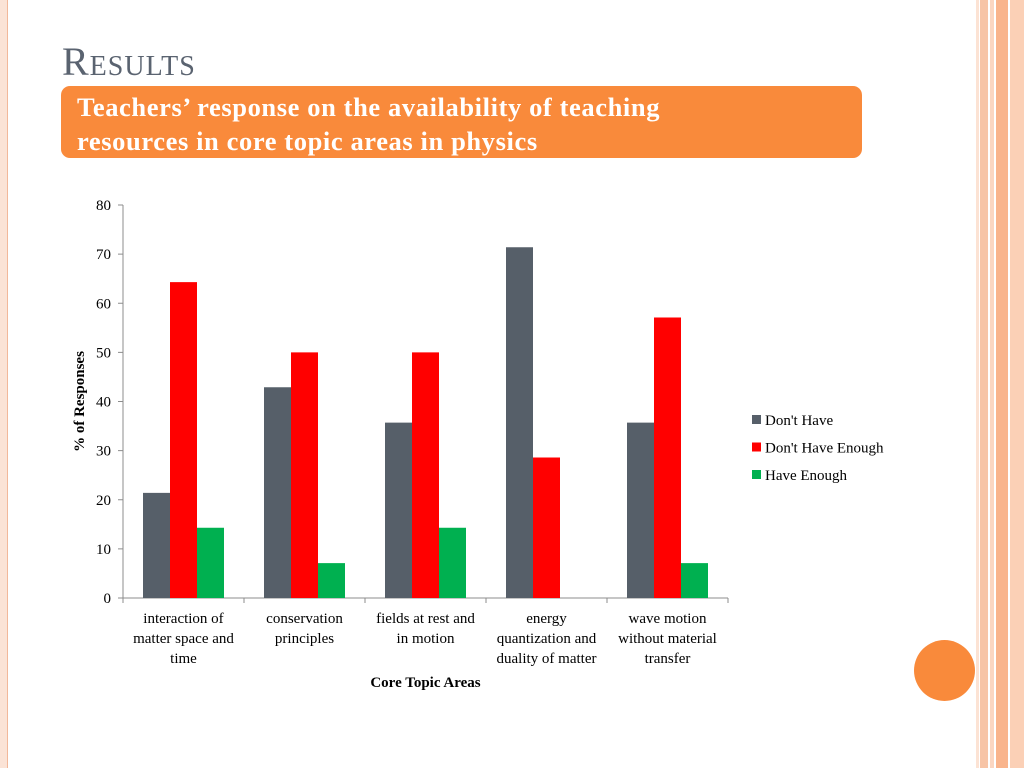 The height and width of the screenshot is (768, 1024). I want to click on x-category-label: transfer, so click(668, 659).